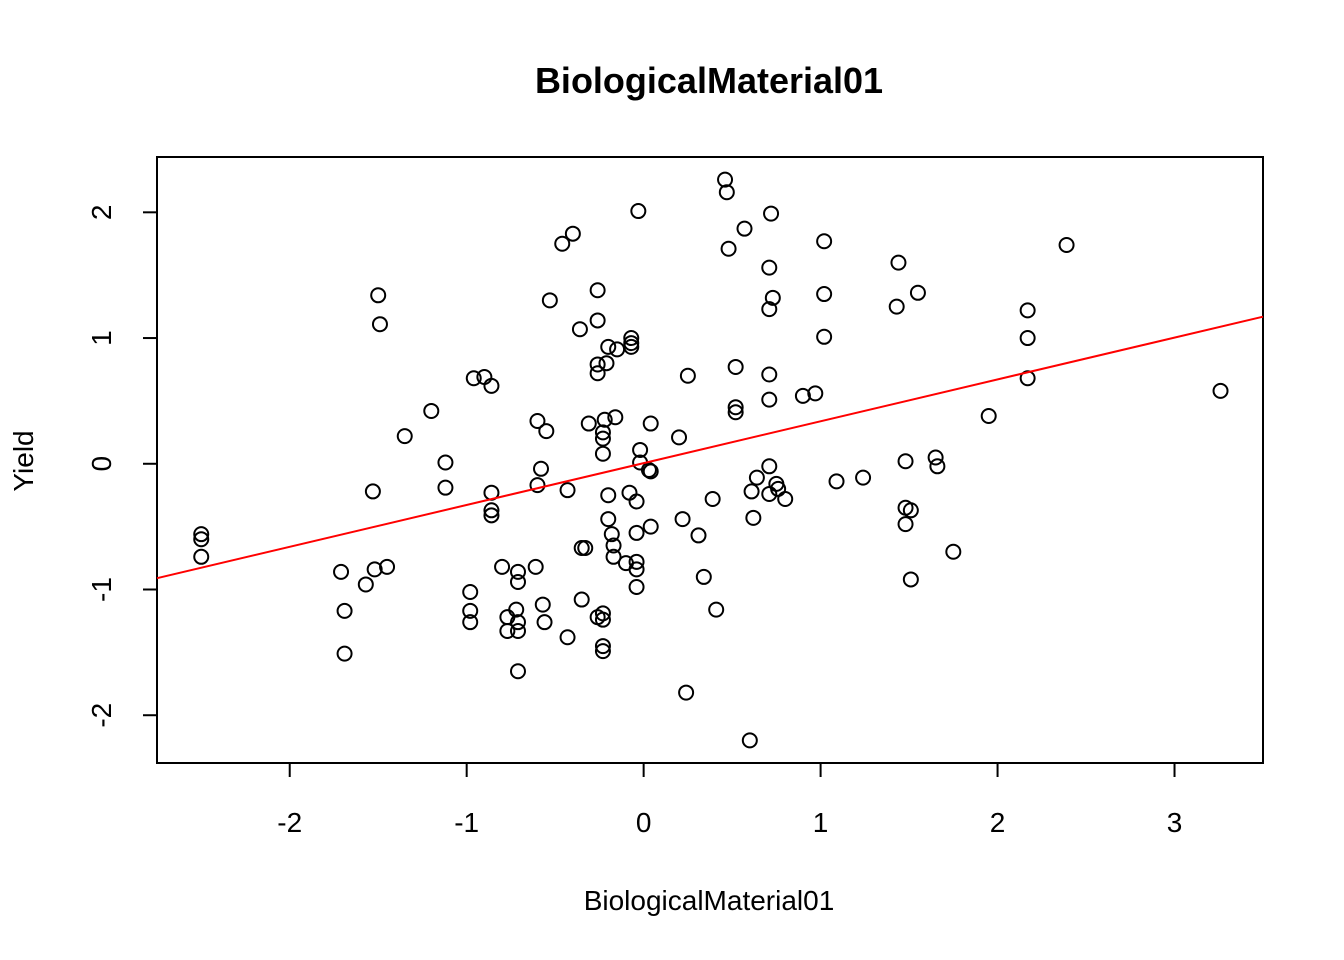 The width and height of the screenshot is (1344, 960). What do you see at coordinates (23, 460) in the screenshot?
I see `y-axis-label: Yield` at bounding box center [23, 460].